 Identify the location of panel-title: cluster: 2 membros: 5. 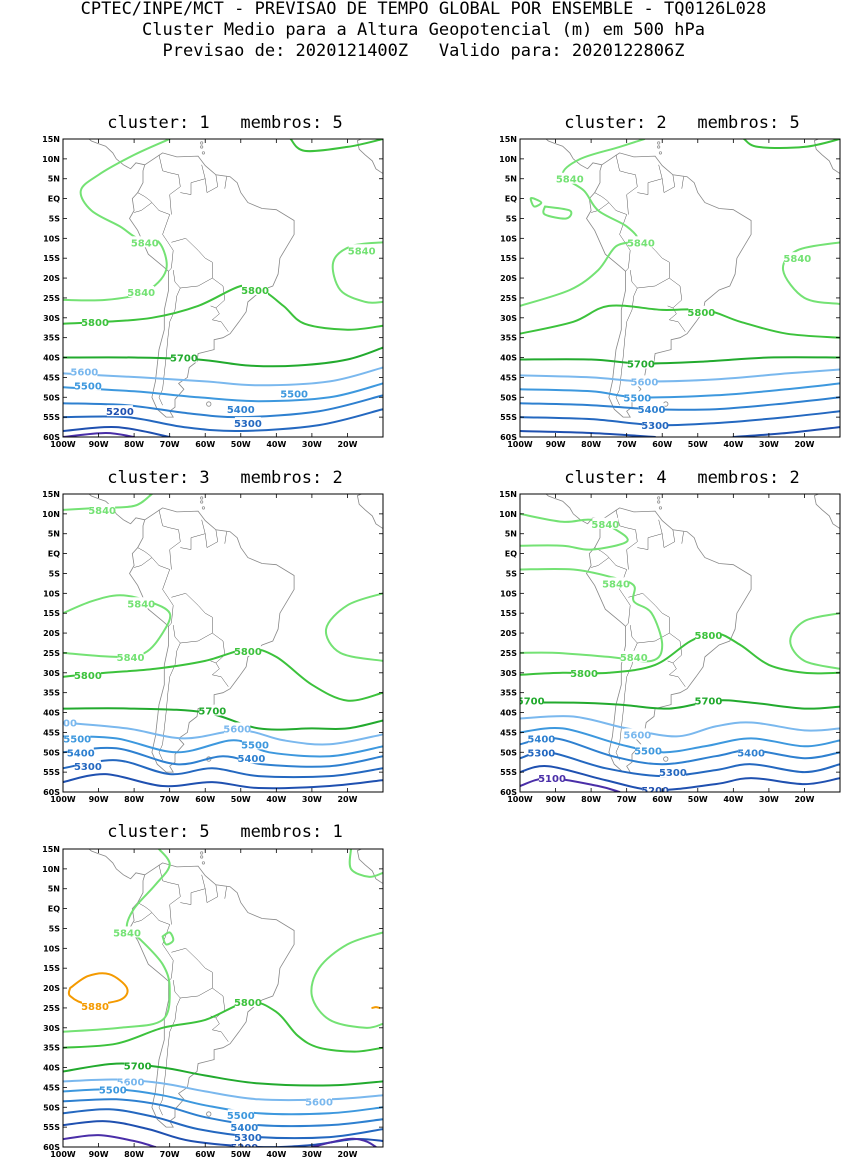
(682, 123).